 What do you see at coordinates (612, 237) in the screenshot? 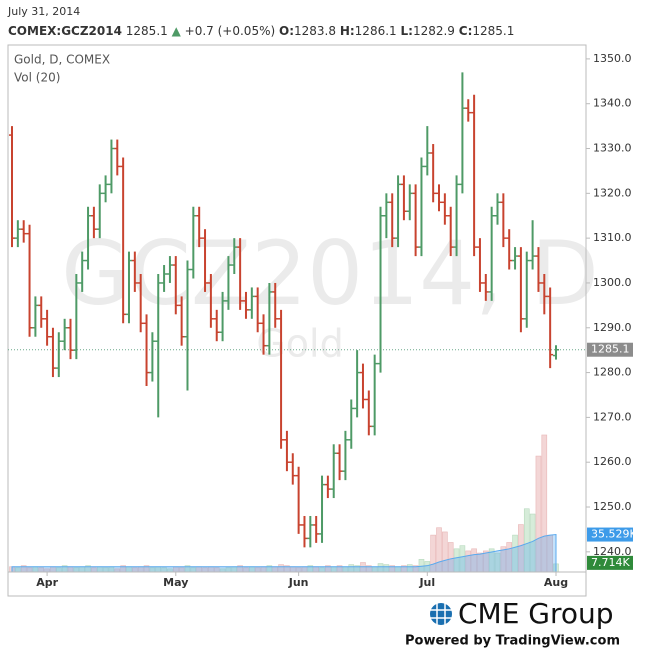
I see `y-tick-label: 1310.0` at bounding box center [612, 237].